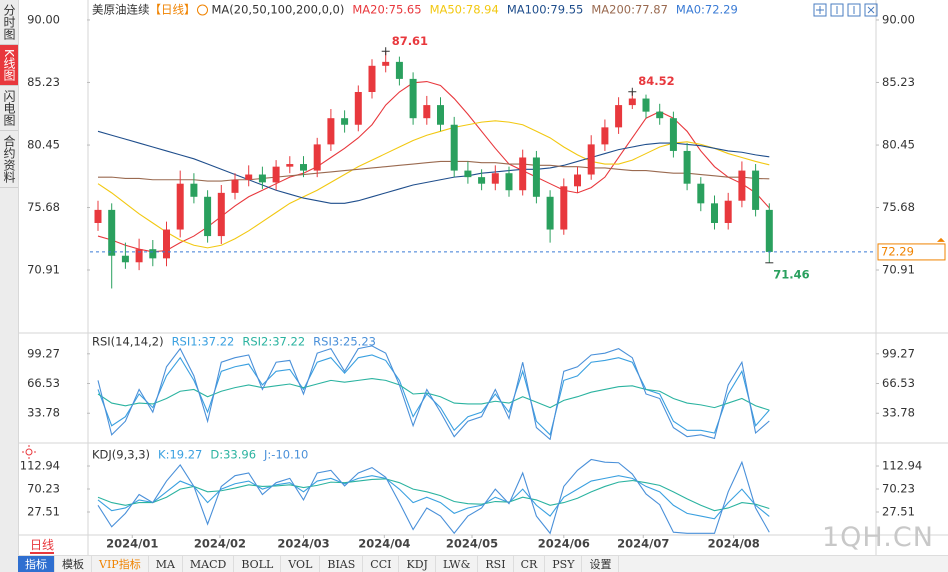  Describe the element at coordinates (120, 564) in the screenshot. I see `toolbar-button: VIP指标` at that location.